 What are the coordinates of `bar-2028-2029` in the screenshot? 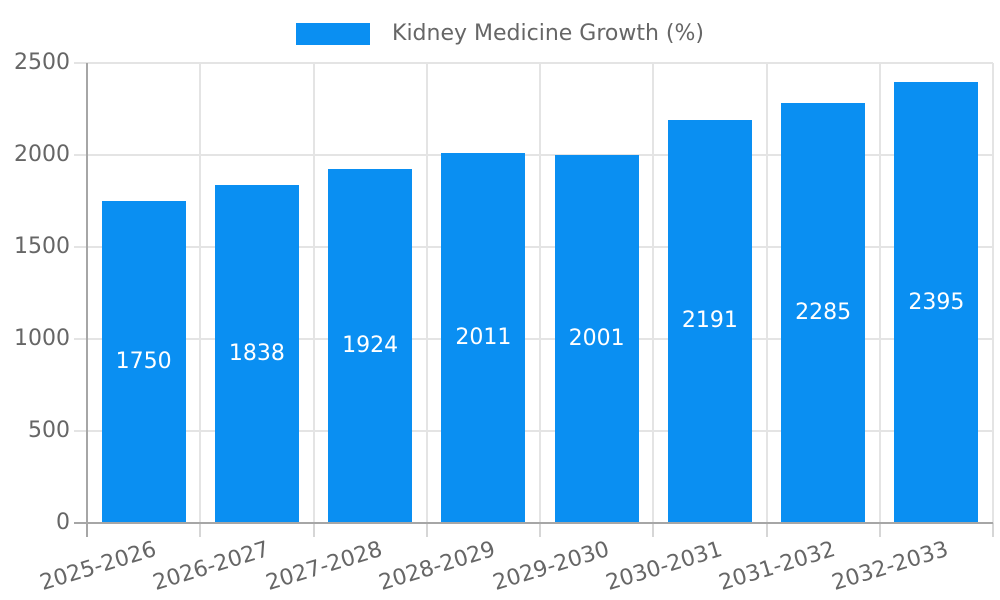 It's located at (483, 337).